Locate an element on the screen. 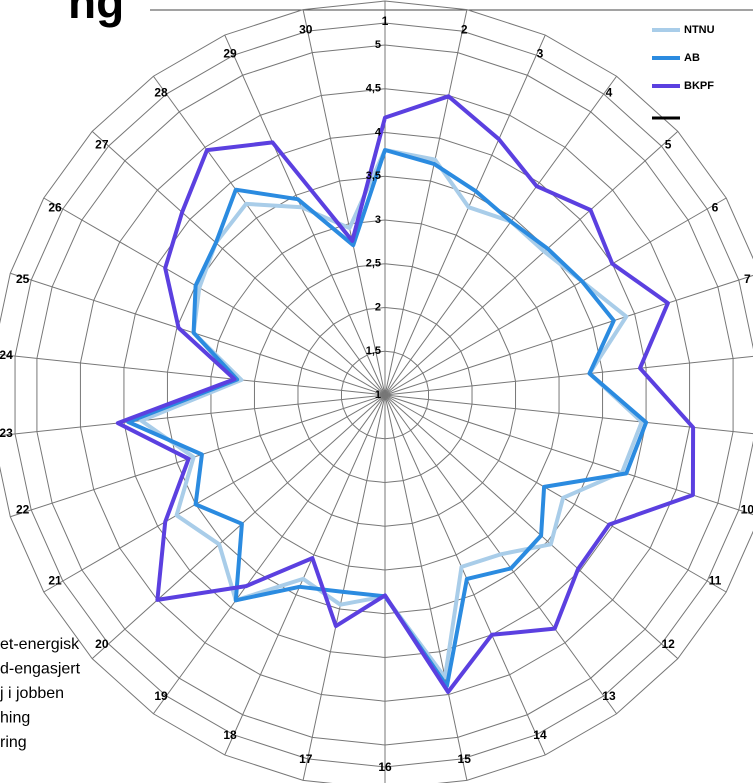  category-label: 10 is located at coordinates (747, 509).